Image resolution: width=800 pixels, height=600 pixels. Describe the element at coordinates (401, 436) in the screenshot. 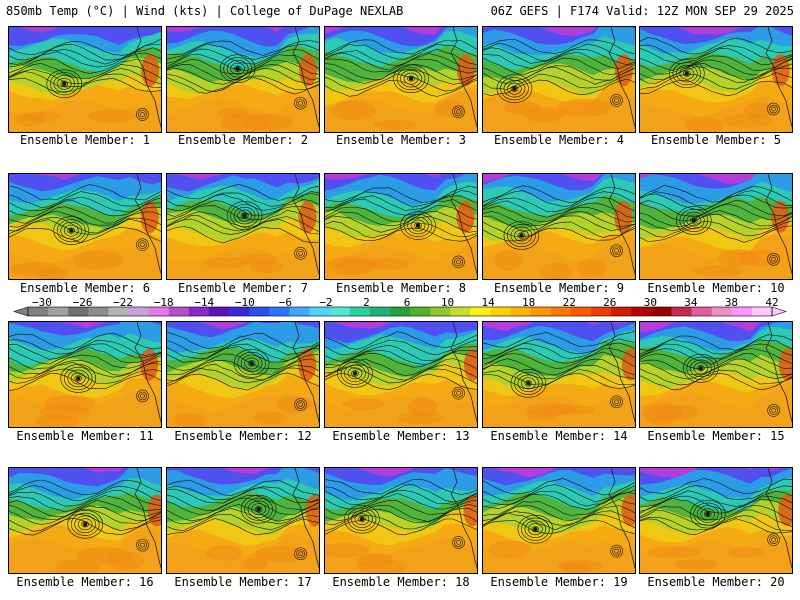

I see `ensemble-member-label: Ensemble Member: 13` at that location.